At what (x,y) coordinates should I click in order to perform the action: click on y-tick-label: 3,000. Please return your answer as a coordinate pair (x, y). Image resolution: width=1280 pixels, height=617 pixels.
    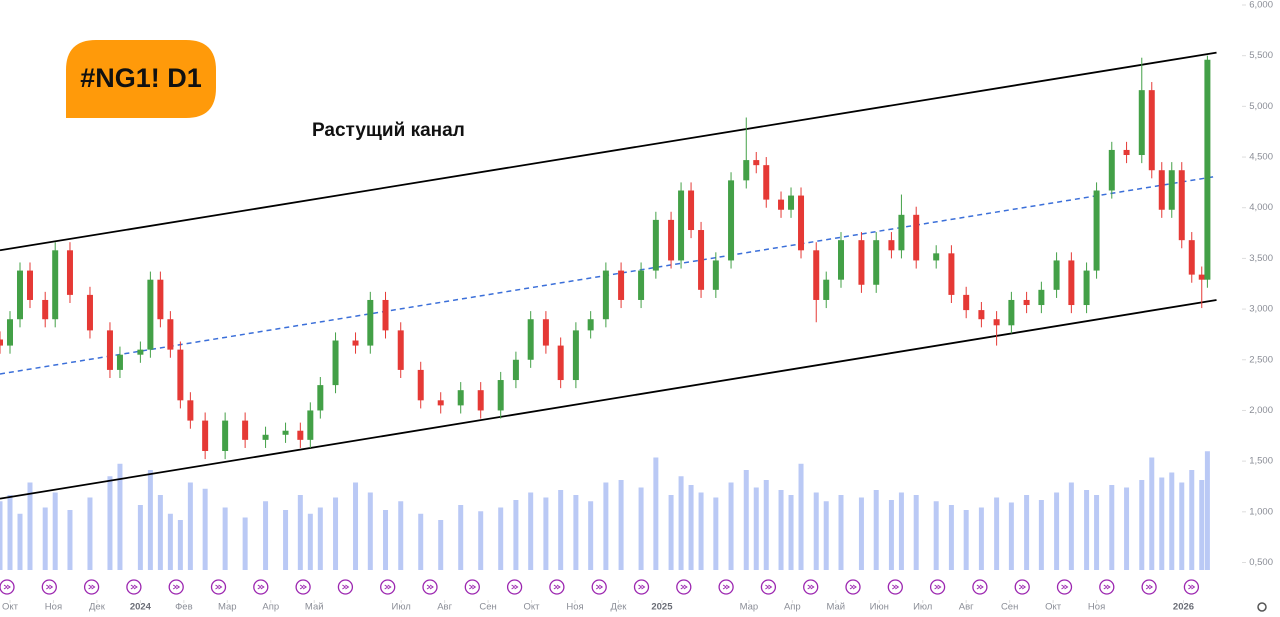
    Looking at the image, I should click on (1261, 309).